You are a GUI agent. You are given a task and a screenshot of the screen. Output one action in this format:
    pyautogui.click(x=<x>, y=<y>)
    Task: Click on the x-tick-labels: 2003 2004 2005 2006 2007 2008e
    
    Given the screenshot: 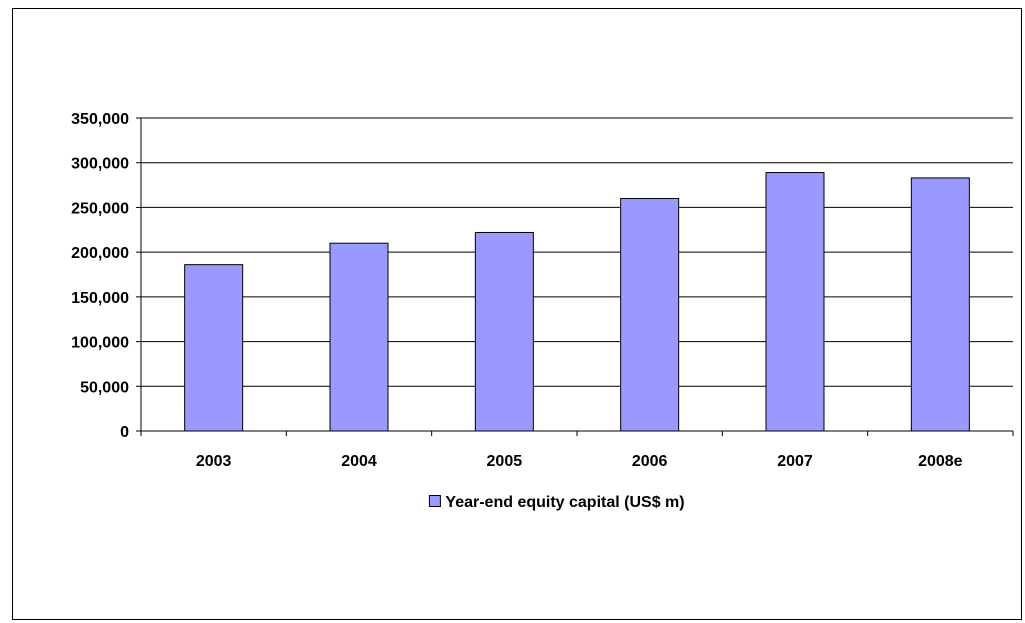 What is the action you would take?
    pyautogui.click(x=579, y=461)
    